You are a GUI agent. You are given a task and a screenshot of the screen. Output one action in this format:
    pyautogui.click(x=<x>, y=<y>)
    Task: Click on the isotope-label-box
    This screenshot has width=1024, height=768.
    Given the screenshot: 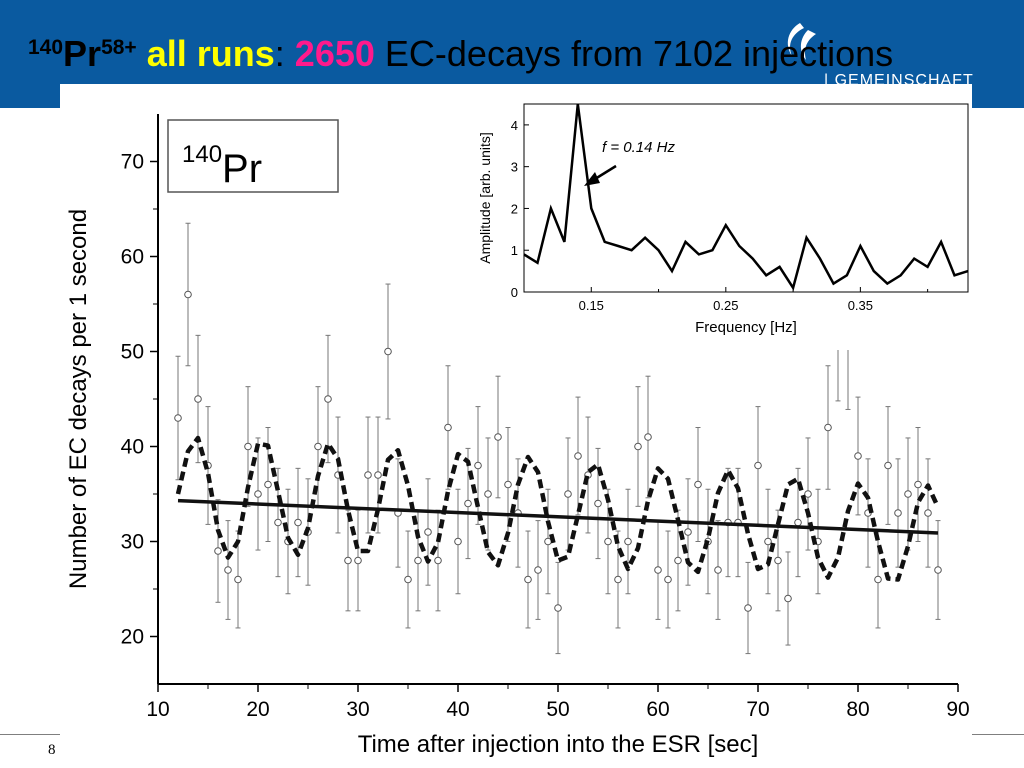 What is the action you would take?
    pyautogui.click(x=253, y=156)
    